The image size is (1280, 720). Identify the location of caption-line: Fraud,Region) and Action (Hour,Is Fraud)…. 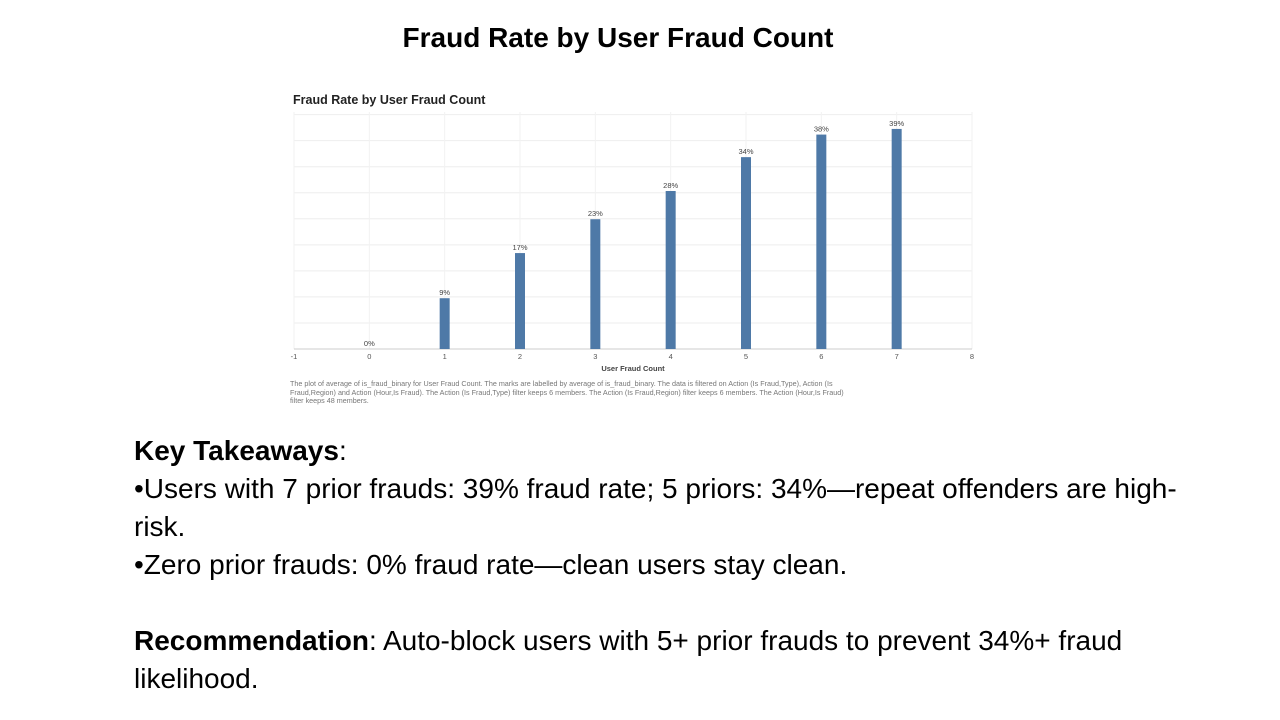
(567, 392).